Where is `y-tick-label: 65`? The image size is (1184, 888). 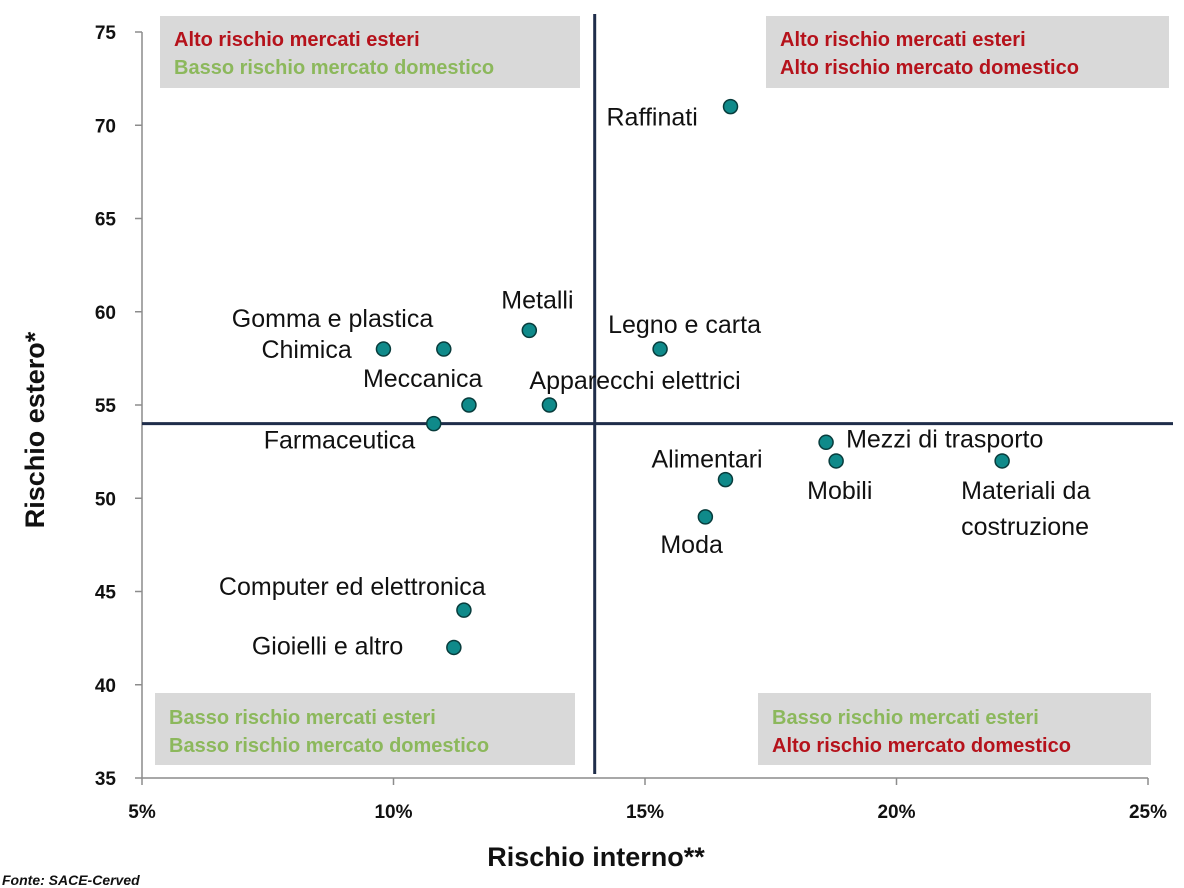
y-tick-label: 65 is located at coordinates (106, 220).